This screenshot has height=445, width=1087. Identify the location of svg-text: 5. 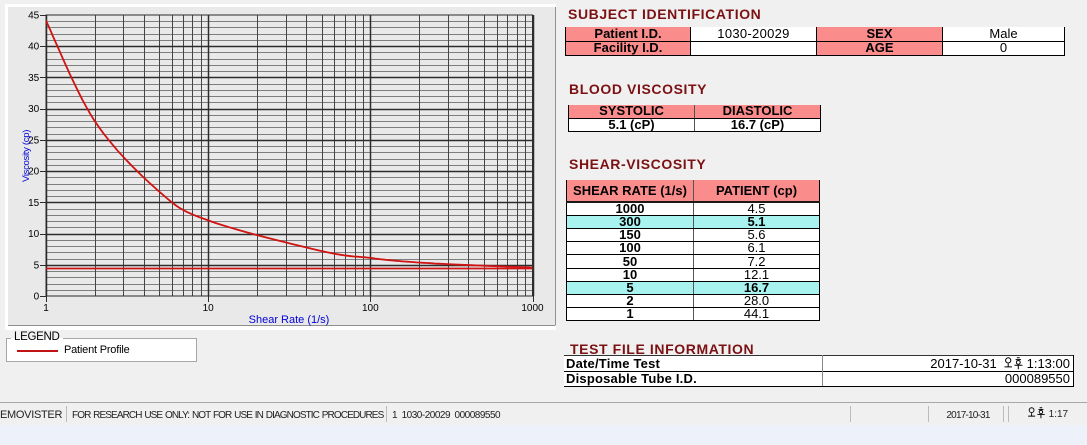
(37, 265).